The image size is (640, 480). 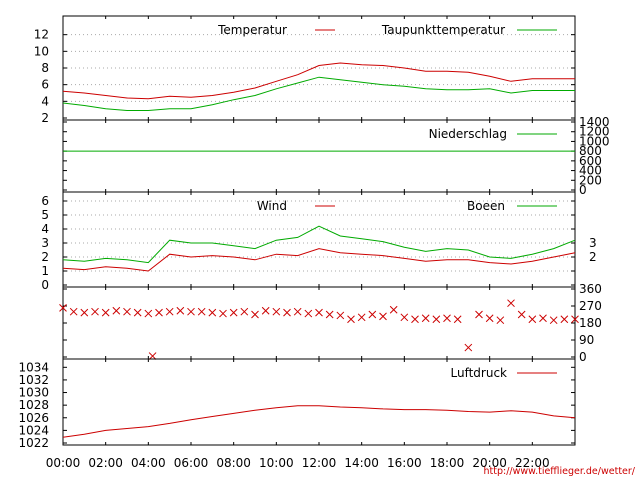 I want to click on y-tick-label: 1, so click(x=45, y=271).